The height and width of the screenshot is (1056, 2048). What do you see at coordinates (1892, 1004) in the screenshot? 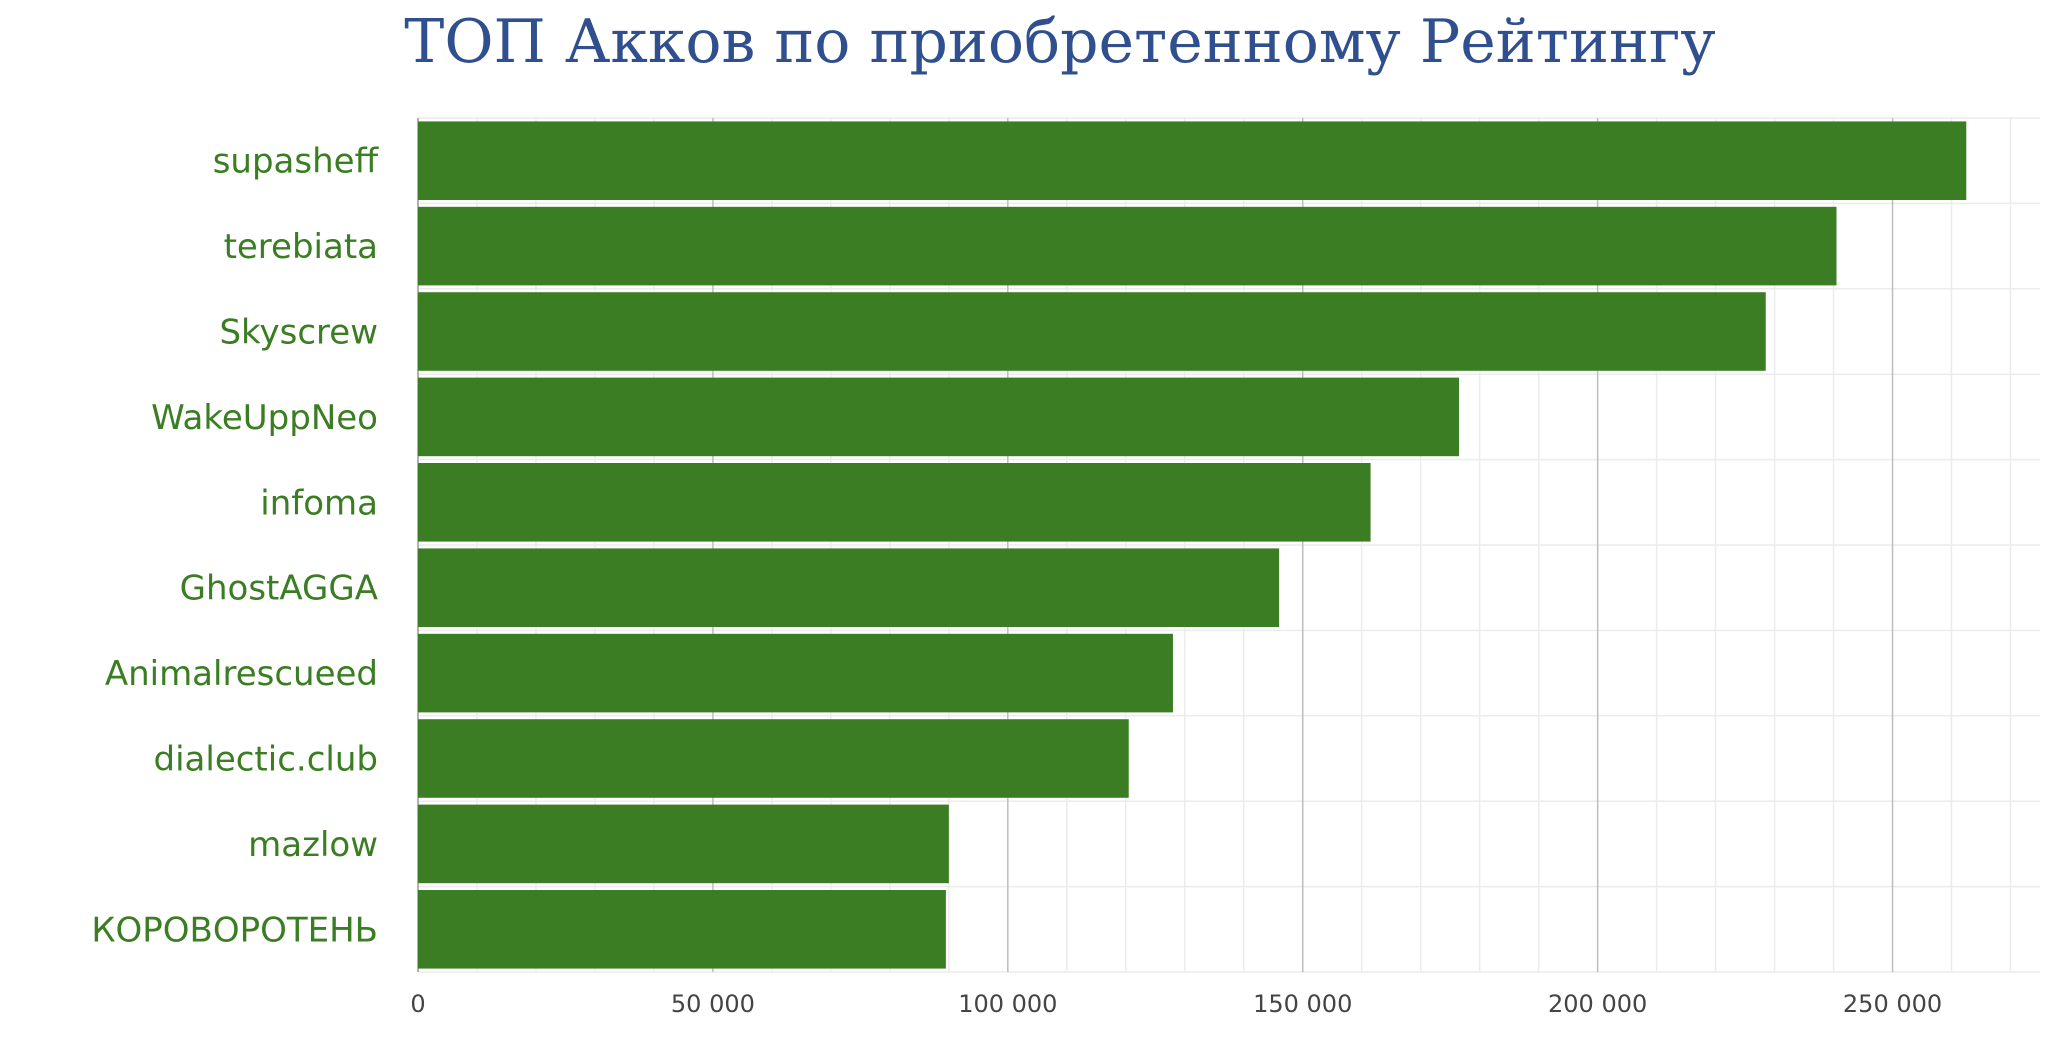
I see `x-tick-label: 250 000` at bounding box center [1892, 1004].